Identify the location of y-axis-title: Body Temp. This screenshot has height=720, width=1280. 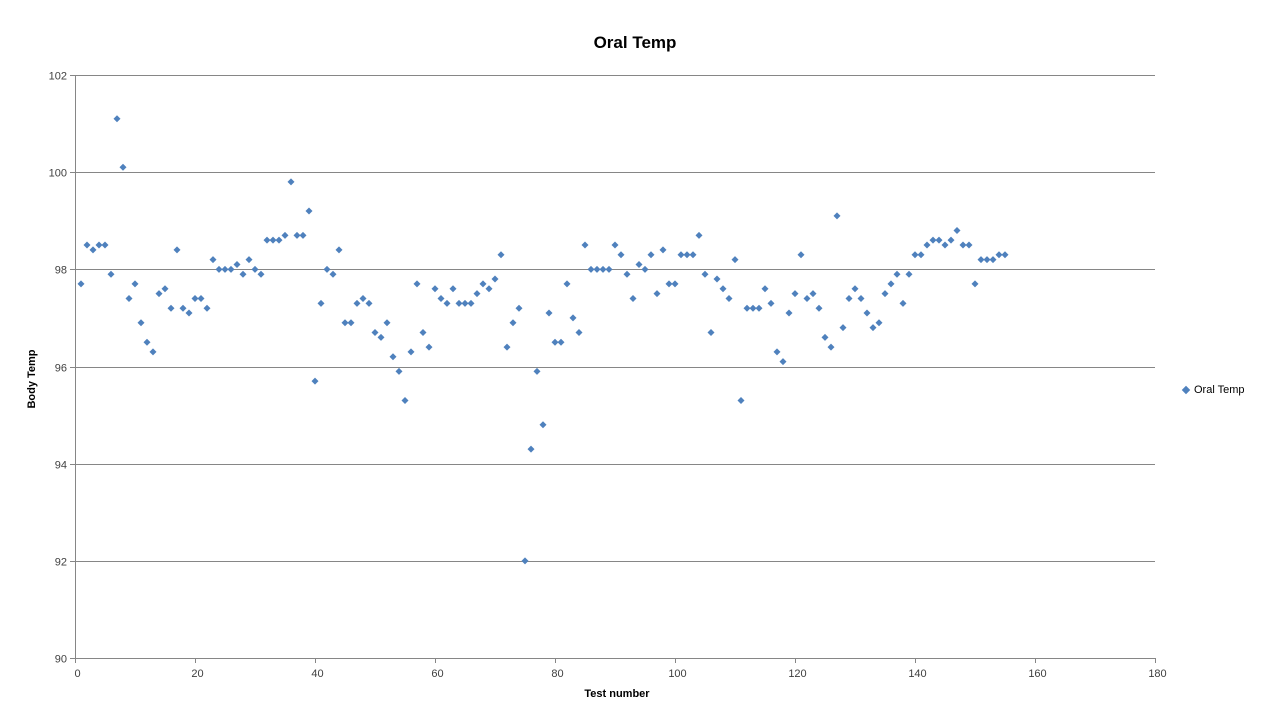
(32, 379).